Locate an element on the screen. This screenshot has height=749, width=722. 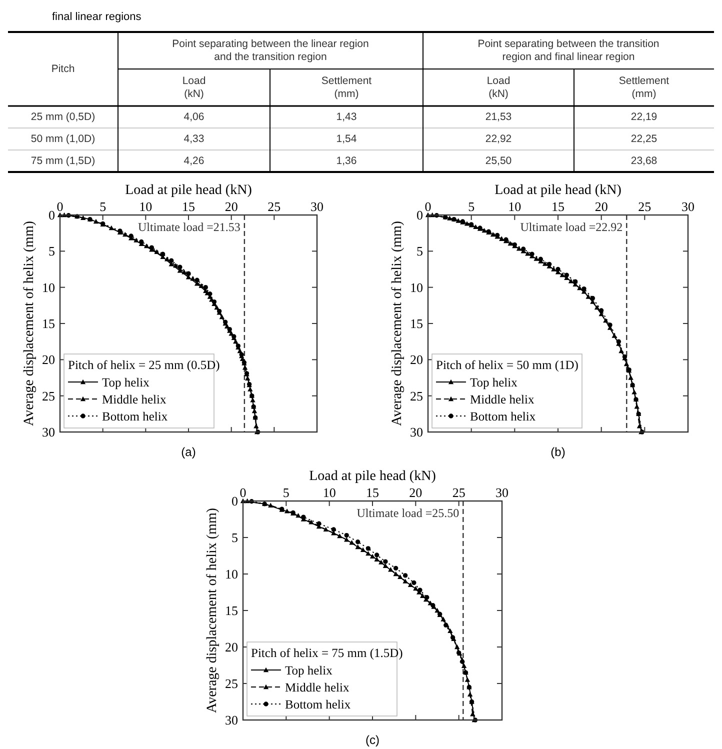
text: 22,92 is located at coordinates (498, 139).